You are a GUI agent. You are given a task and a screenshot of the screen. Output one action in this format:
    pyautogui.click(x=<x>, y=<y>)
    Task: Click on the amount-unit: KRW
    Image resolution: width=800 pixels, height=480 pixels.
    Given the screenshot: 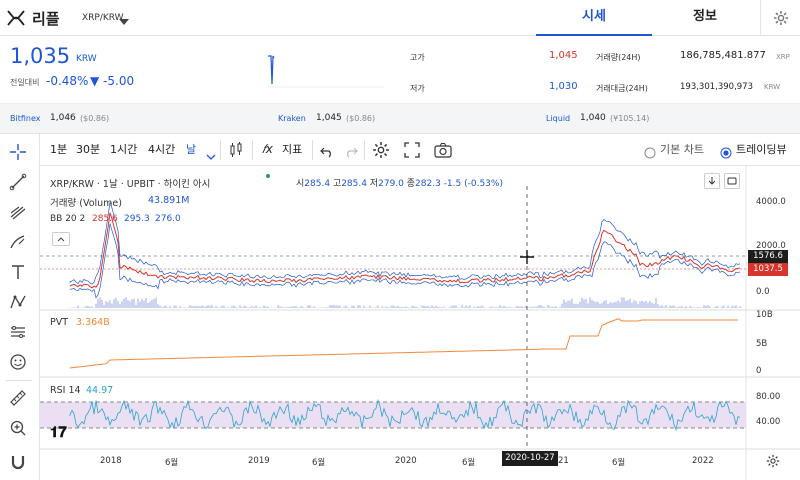 What is the action you would take?
    pyautogui.click(x=772, y=87)
    